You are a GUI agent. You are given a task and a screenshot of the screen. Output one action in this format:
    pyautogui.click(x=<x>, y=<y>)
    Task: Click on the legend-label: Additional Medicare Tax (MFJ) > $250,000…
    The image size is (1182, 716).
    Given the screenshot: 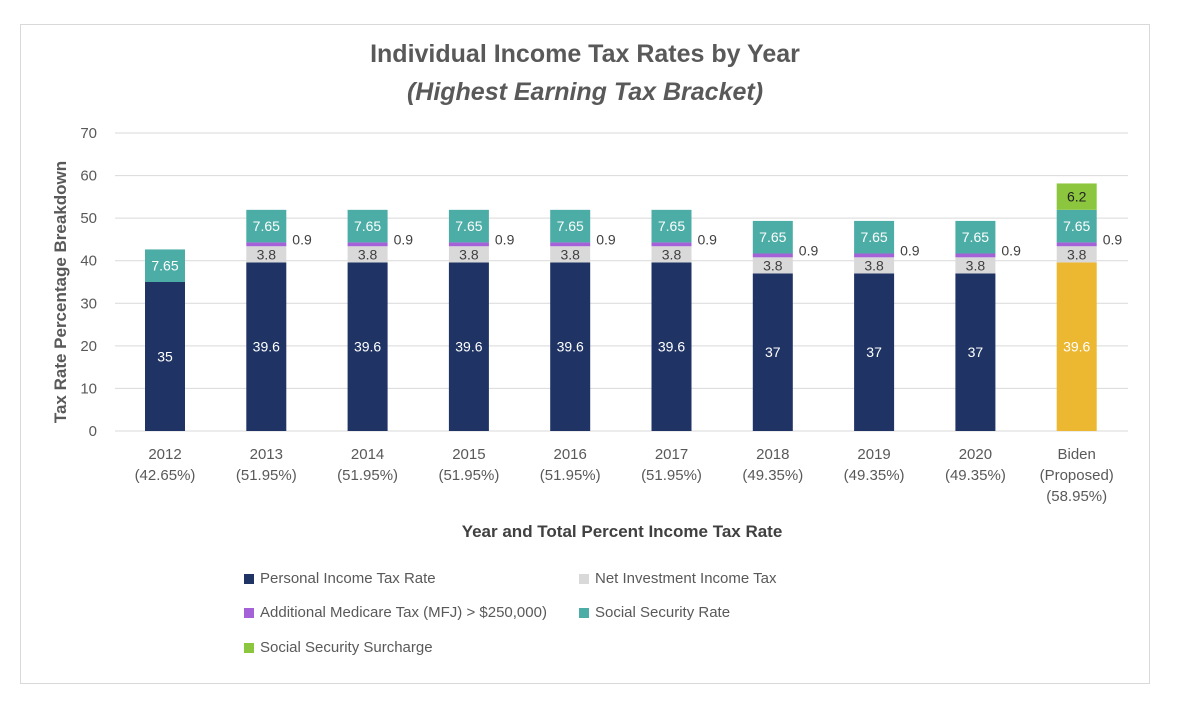 What is the action you would take?
    pyautogui.click(x=403, y=612)
    